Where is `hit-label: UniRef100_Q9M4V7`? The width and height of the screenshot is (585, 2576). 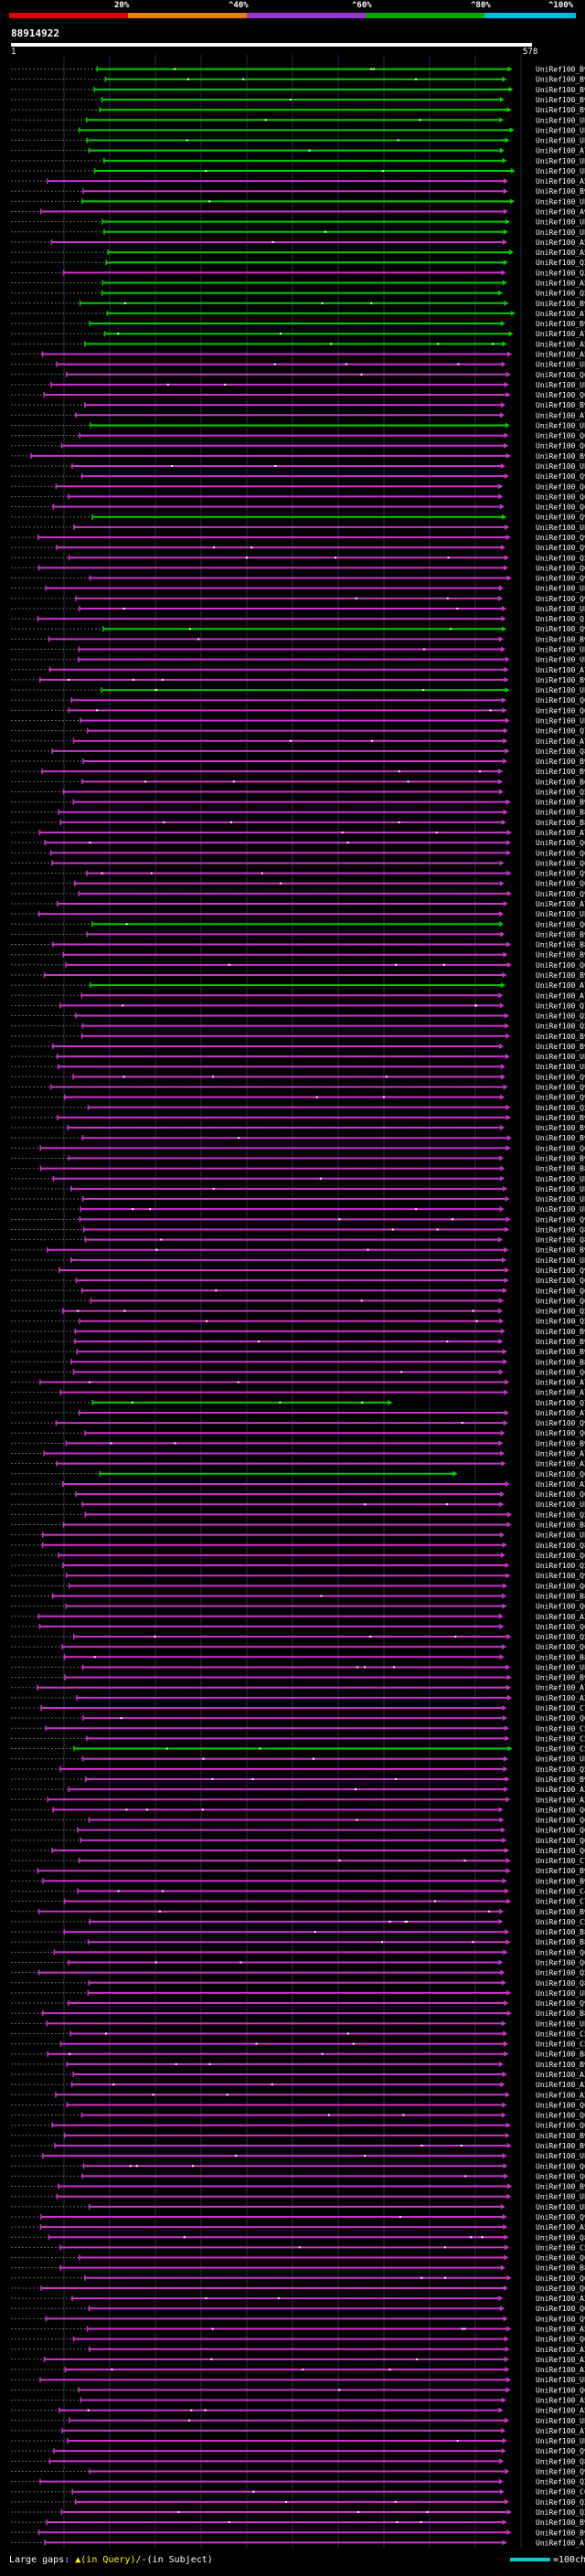 hit-label: UniRef100_Q9M4V7 is located at coordinates (561, 1098).